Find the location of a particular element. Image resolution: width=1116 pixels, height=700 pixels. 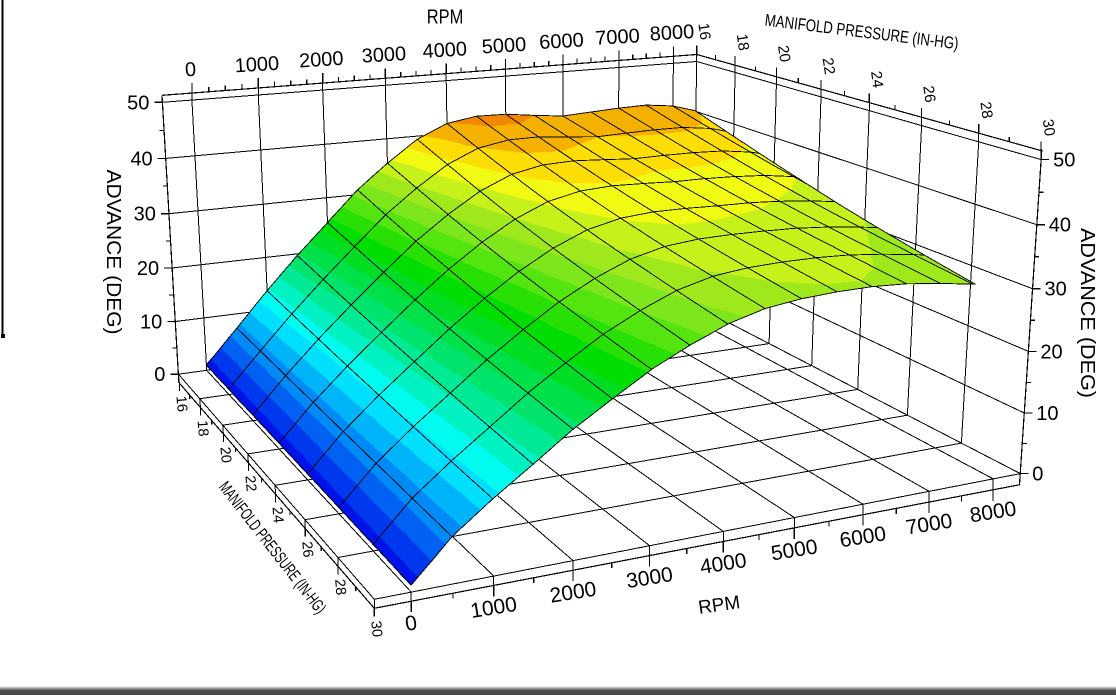

svg-text: 7000 is located at coordinates (618, 37).